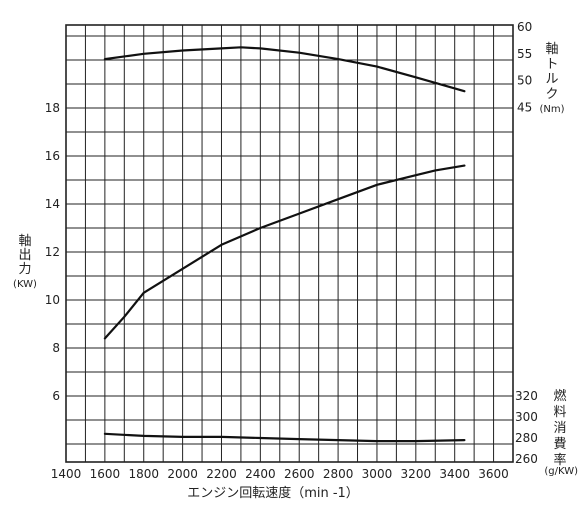  I want to click on axis-label-char: 消, so click(559, 428).